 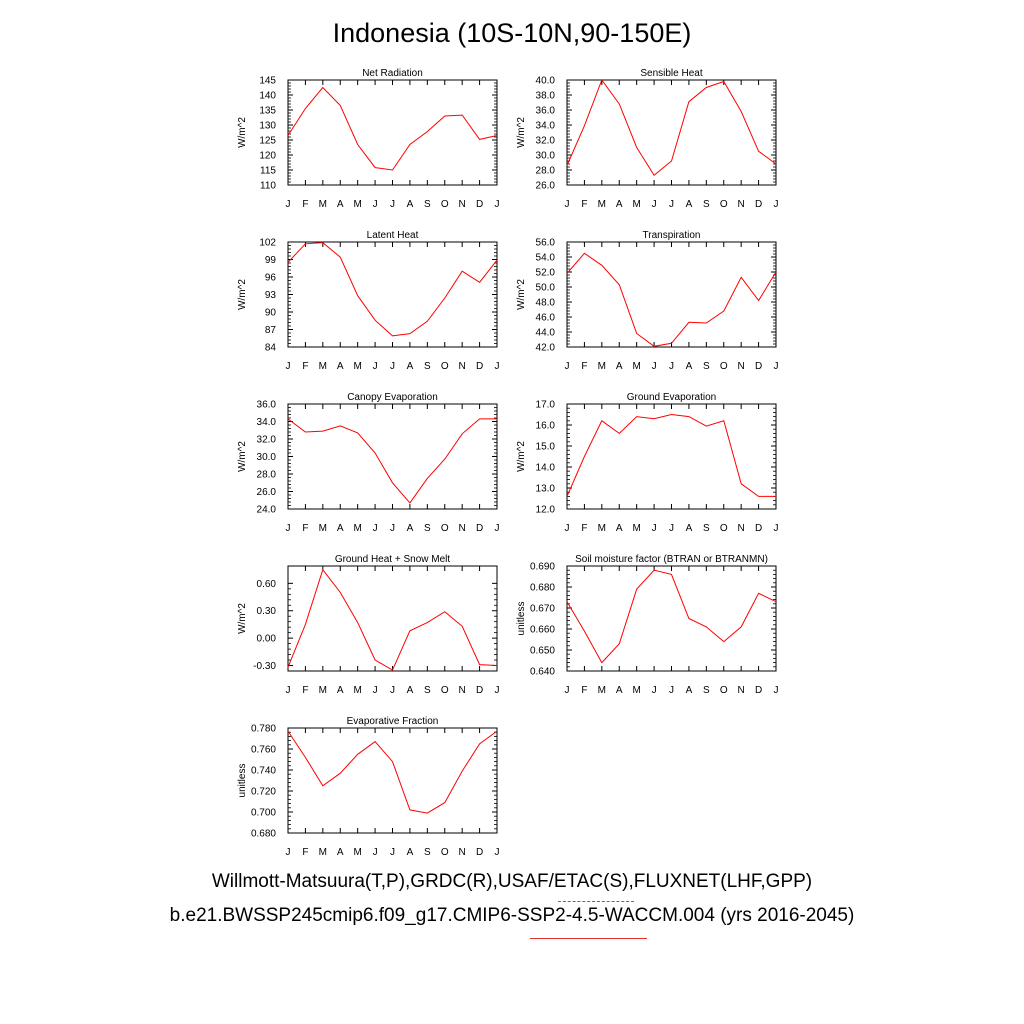 I want to click on y-tick-label: 54.0, so click(x=546, y=258).